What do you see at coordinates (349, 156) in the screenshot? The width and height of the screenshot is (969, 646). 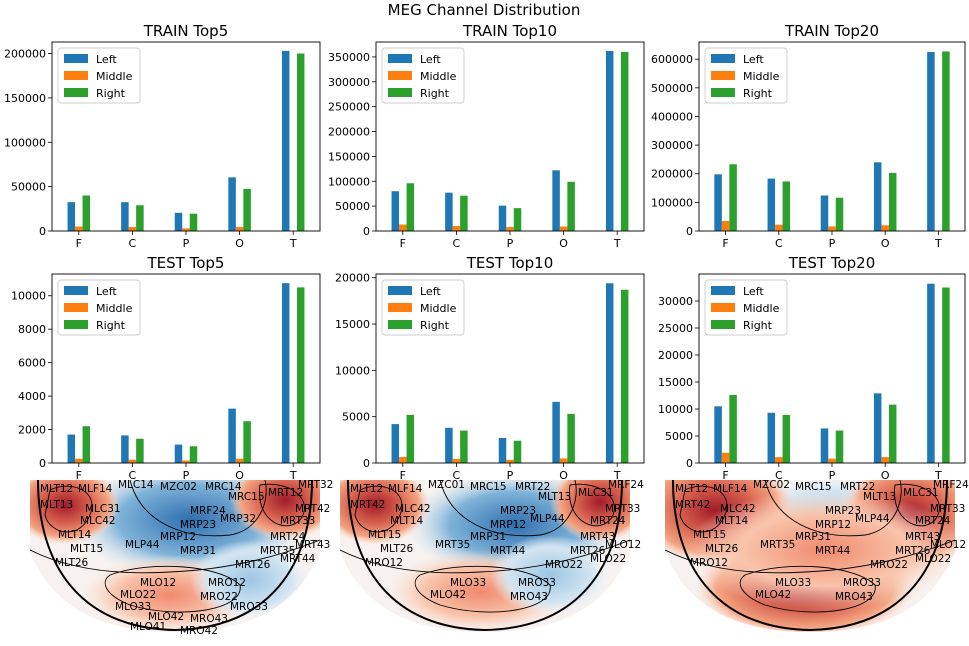 I see `y-tick-label: 150000` at bounding box center [349, 156].